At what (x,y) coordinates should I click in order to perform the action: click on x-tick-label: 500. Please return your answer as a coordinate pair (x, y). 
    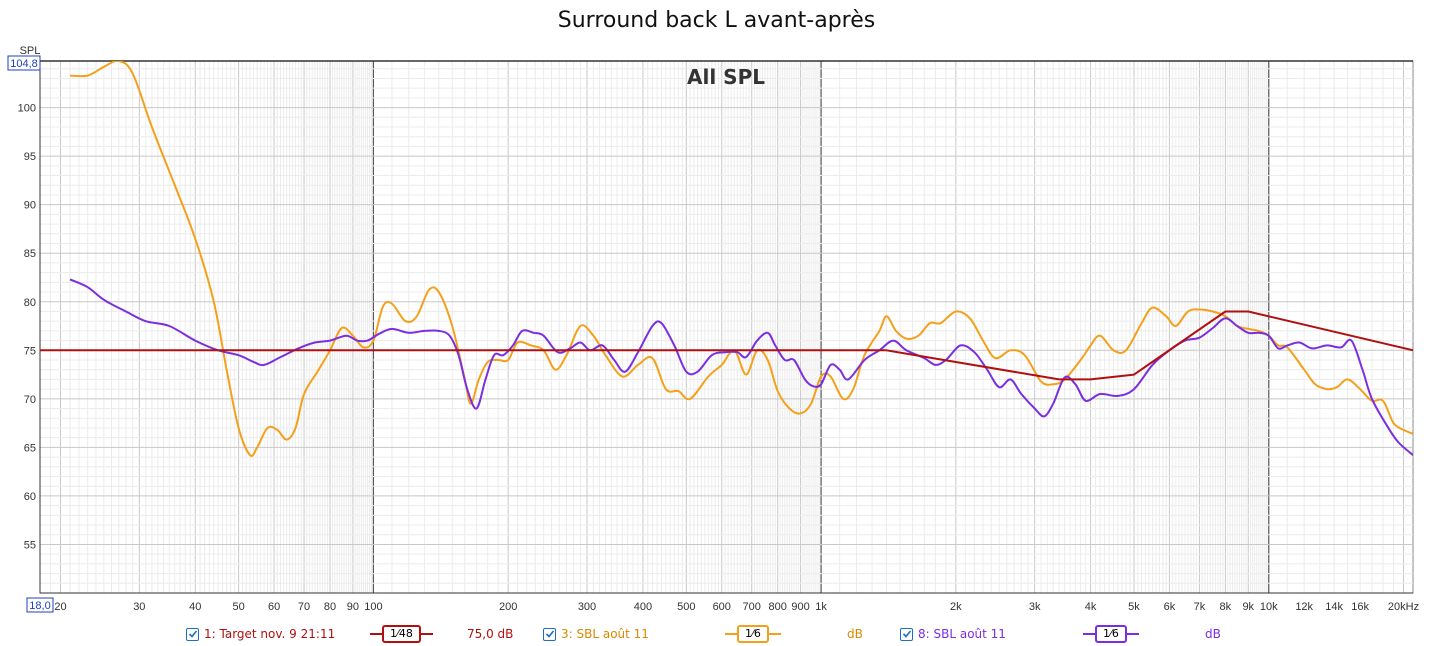
    Looking at the image, I should click on (686, 607).